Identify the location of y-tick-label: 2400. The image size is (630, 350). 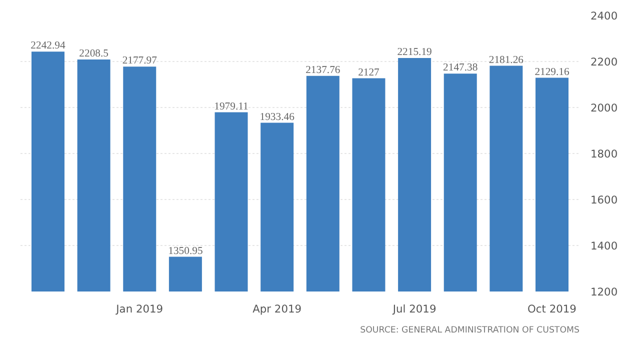
(604, 16).